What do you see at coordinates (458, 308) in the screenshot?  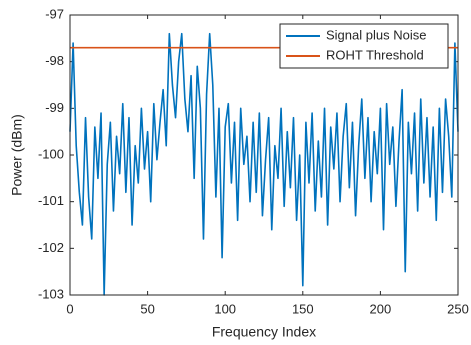 I see `x-tick-label: 250` at bounding box center [458, 308].